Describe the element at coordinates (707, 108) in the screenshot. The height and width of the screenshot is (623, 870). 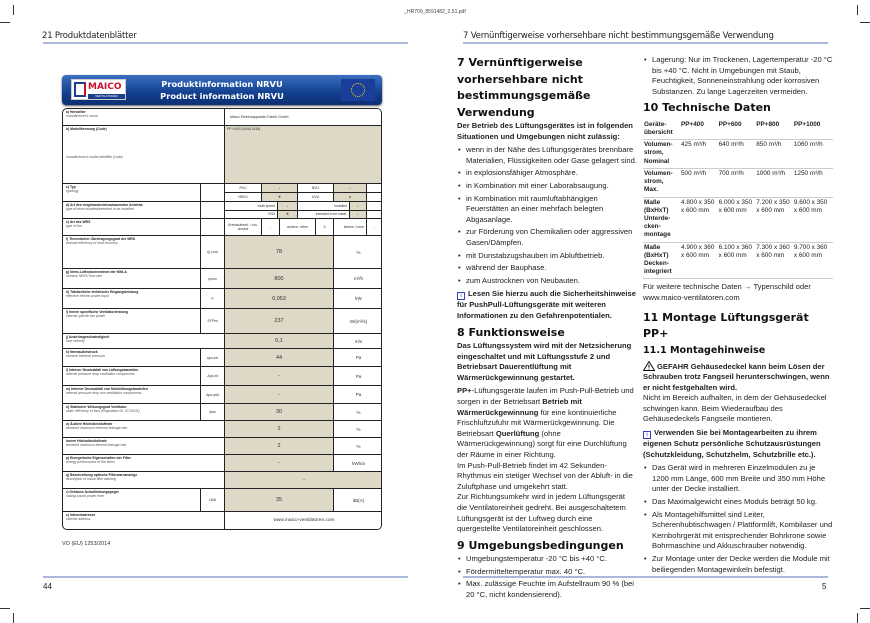
I see `section-10-title: 10 Technische Daten` at that location.